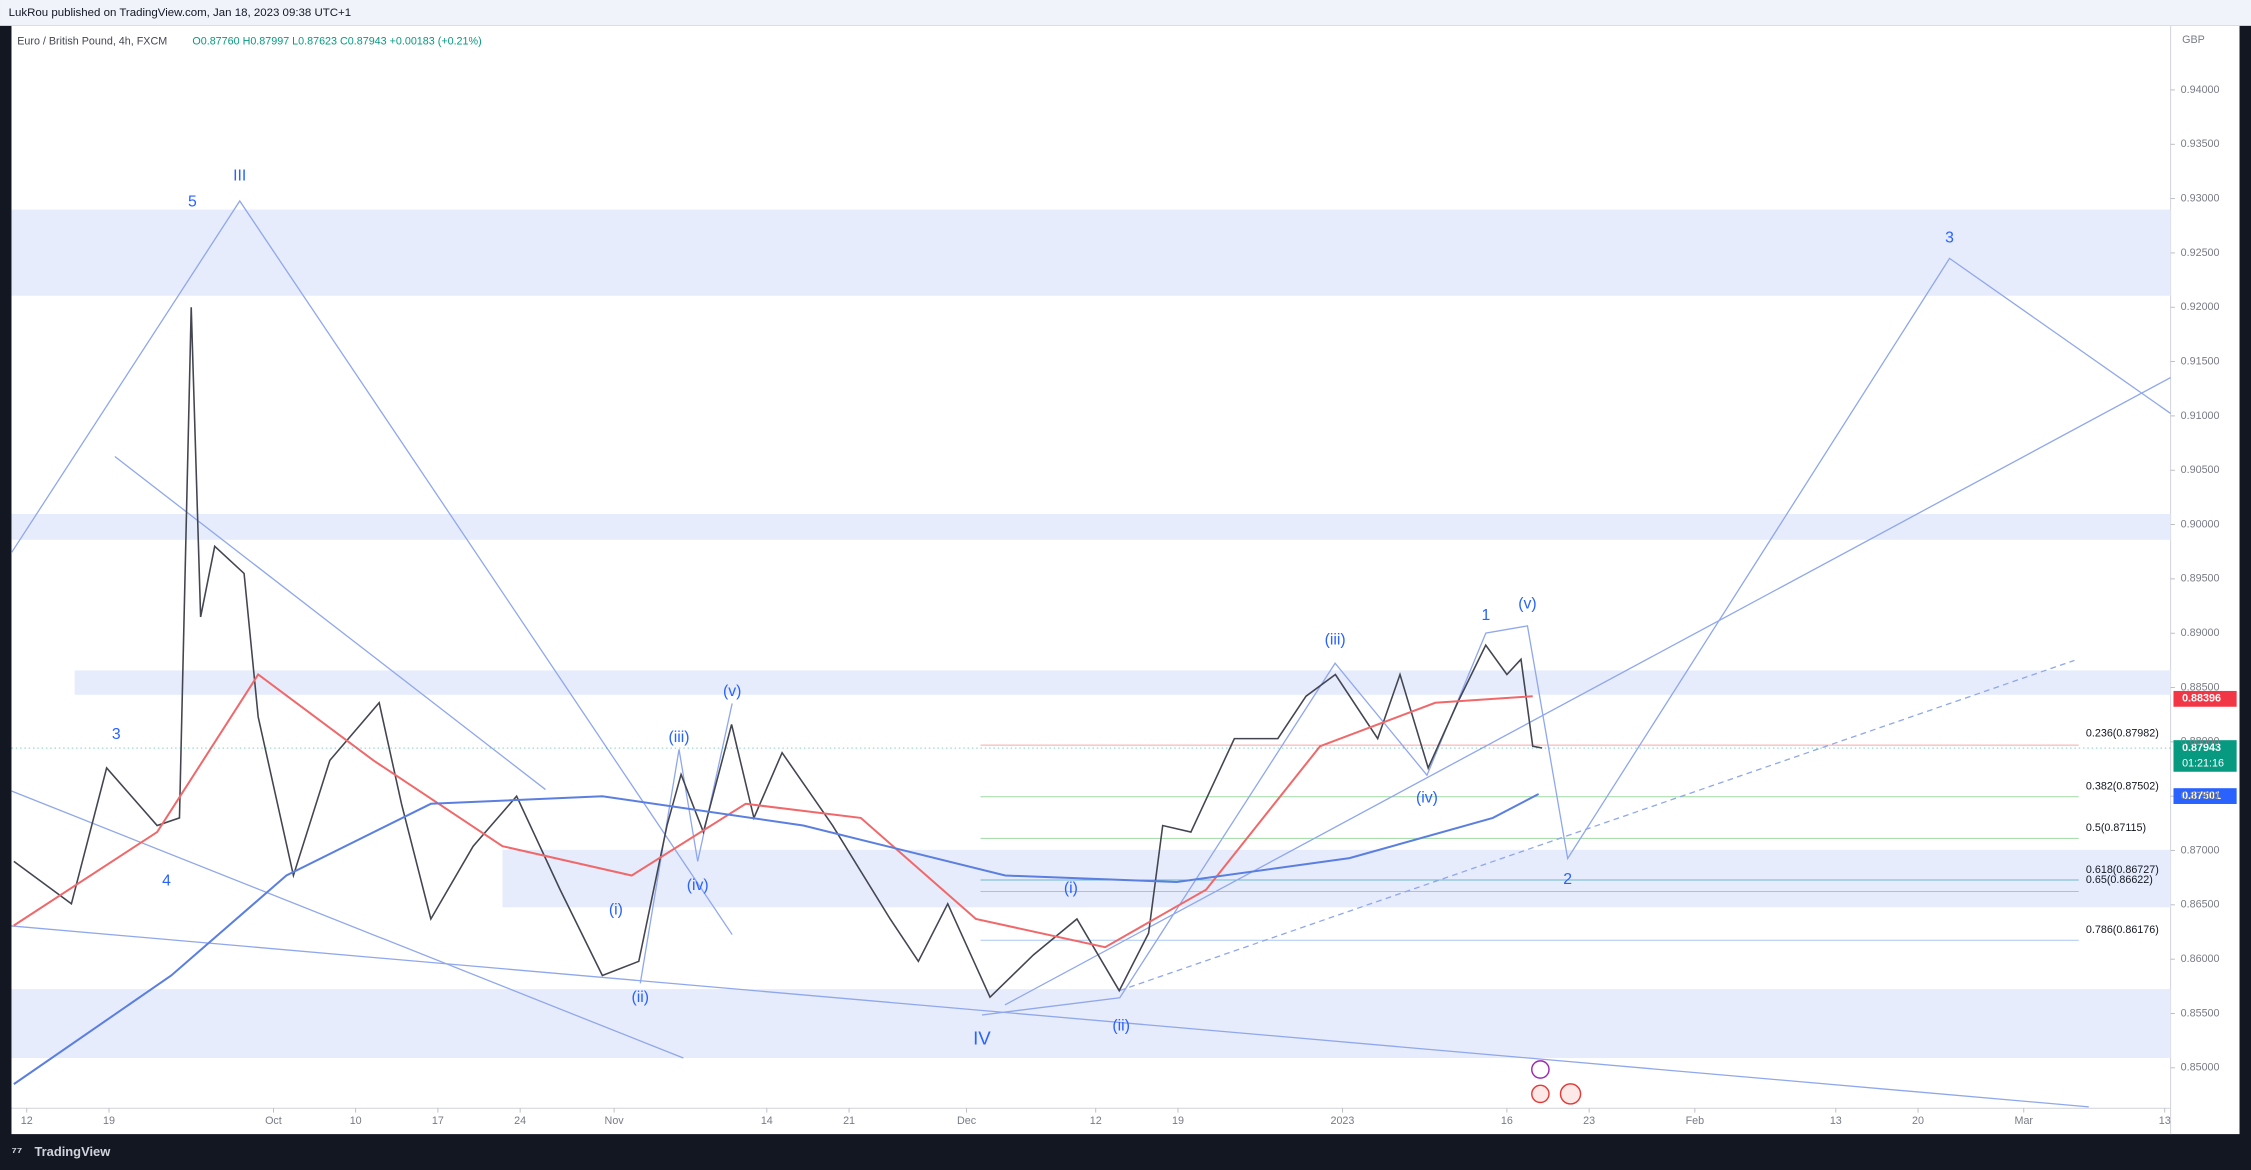  What do you see at coordinates (2116, 828) in the screenshot?
I see `fib-label: 0.5(0.87115)` at bounding box center [2116, 828].